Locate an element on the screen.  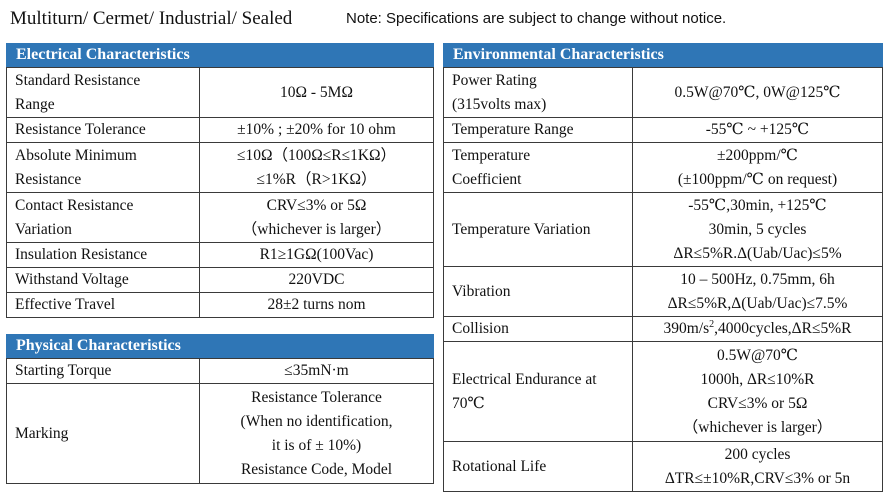
row-value: ±10% ; ±20% for 10 ohm is located at coordinates (316, 130).